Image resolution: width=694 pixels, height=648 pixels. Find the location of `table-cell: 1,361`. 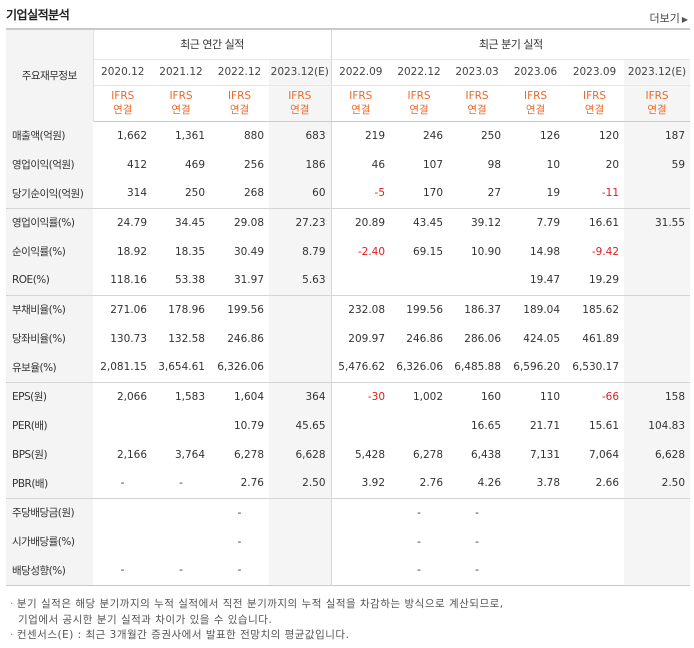

table-cell: 1,361 is located at coordinates (189, 135).